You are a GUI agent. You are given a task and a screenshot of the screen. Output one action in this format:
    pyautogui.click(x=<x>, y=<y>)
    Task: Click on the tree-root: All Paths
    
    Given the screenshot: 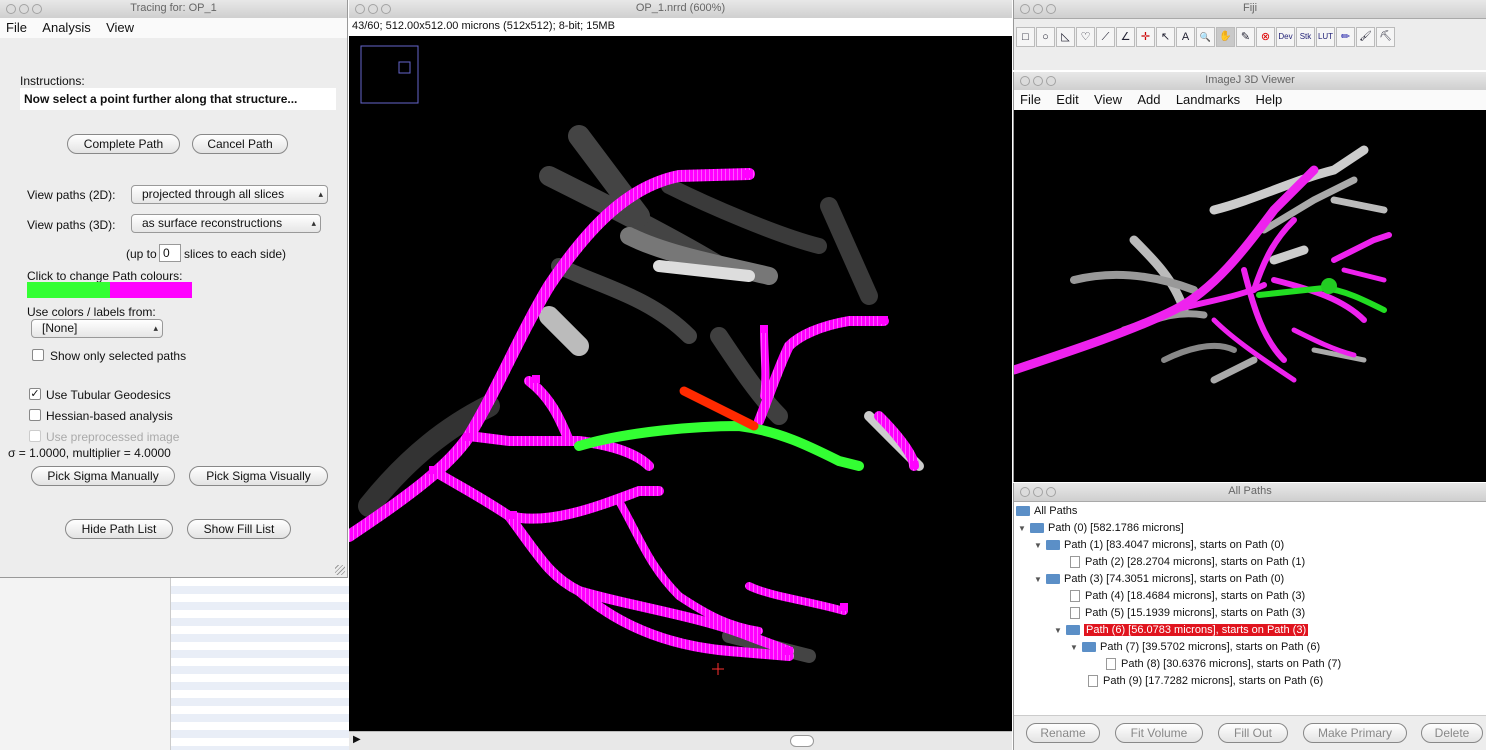 What is the action you would take?
    pyautogui.click(x=1046, y=511)
    